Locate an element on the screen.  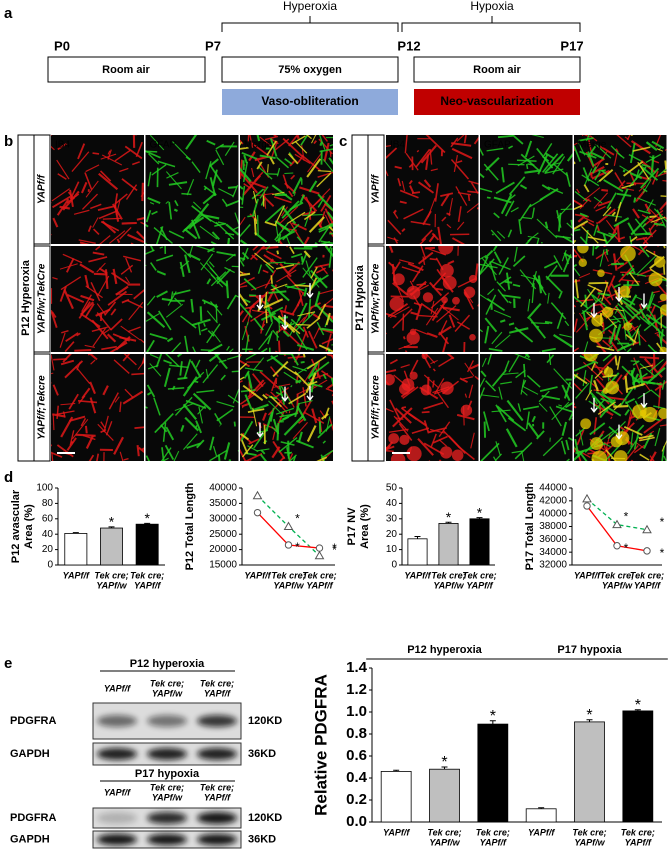
y-tick-label: 0.0 is located at coordinates (356, 821).